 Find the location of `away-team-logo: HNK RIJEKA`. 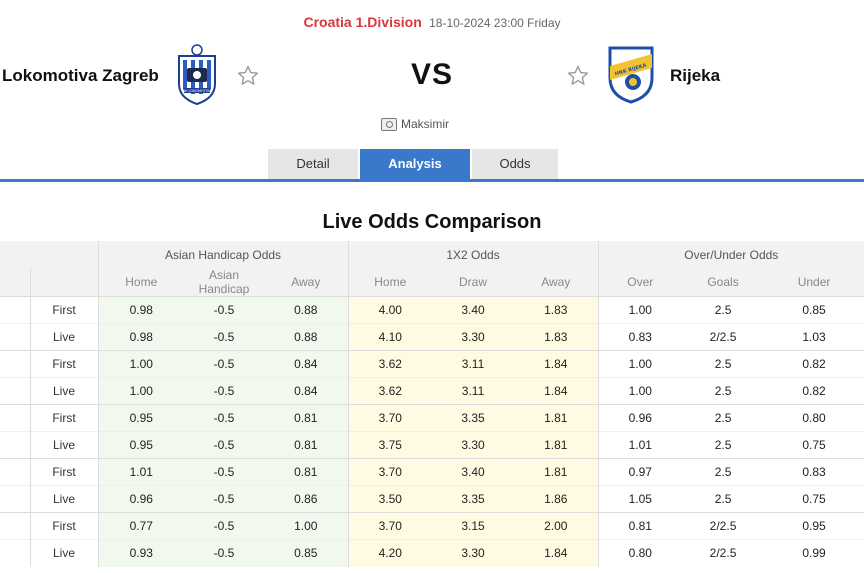

away-team-logo: HNK RIJEKA is located at coordinates (631, 74).